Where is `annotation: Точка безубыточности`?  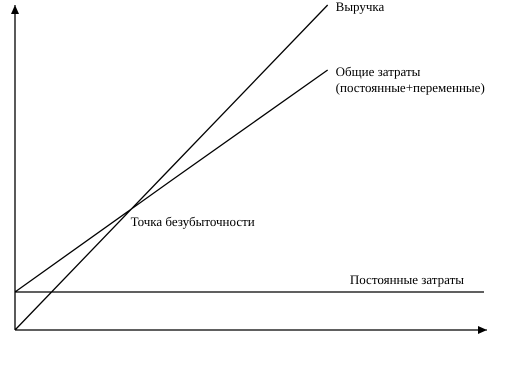
annotation: Точка безубыточности is located at coordinates (192, 221).